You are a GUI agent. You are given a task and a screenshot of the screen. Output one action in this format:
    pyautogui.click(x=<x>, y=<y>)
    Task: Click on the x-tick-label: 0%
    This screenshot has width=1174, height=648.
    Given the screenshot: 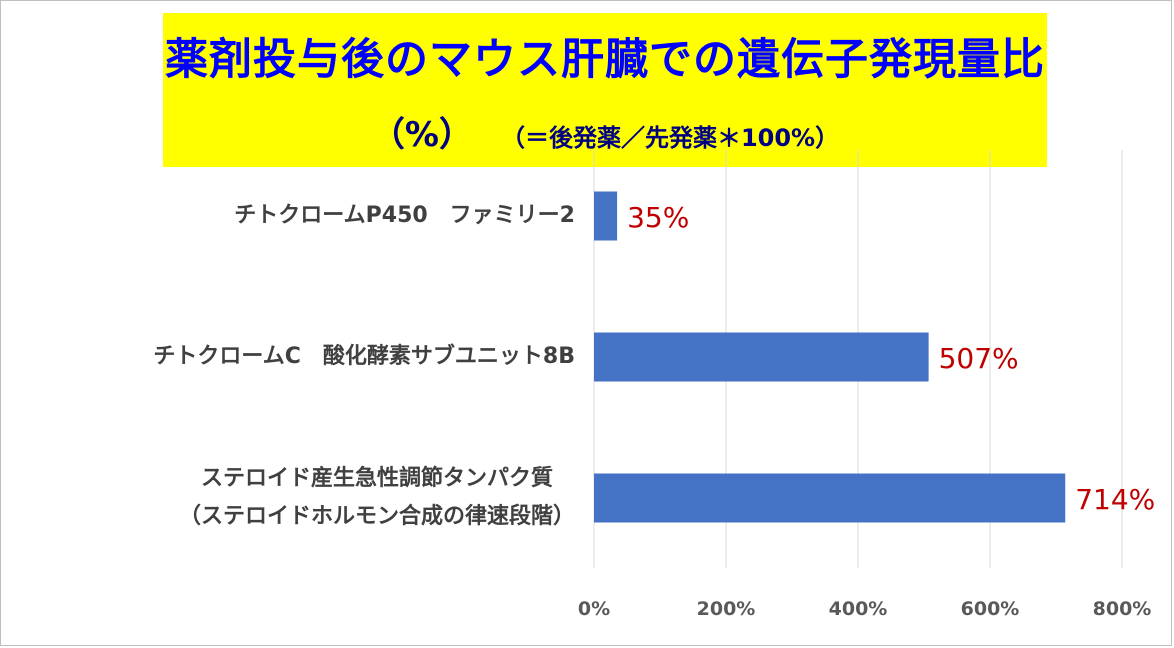 What is the action you would take?
    pyautogui.click(x=594, y=609)
    